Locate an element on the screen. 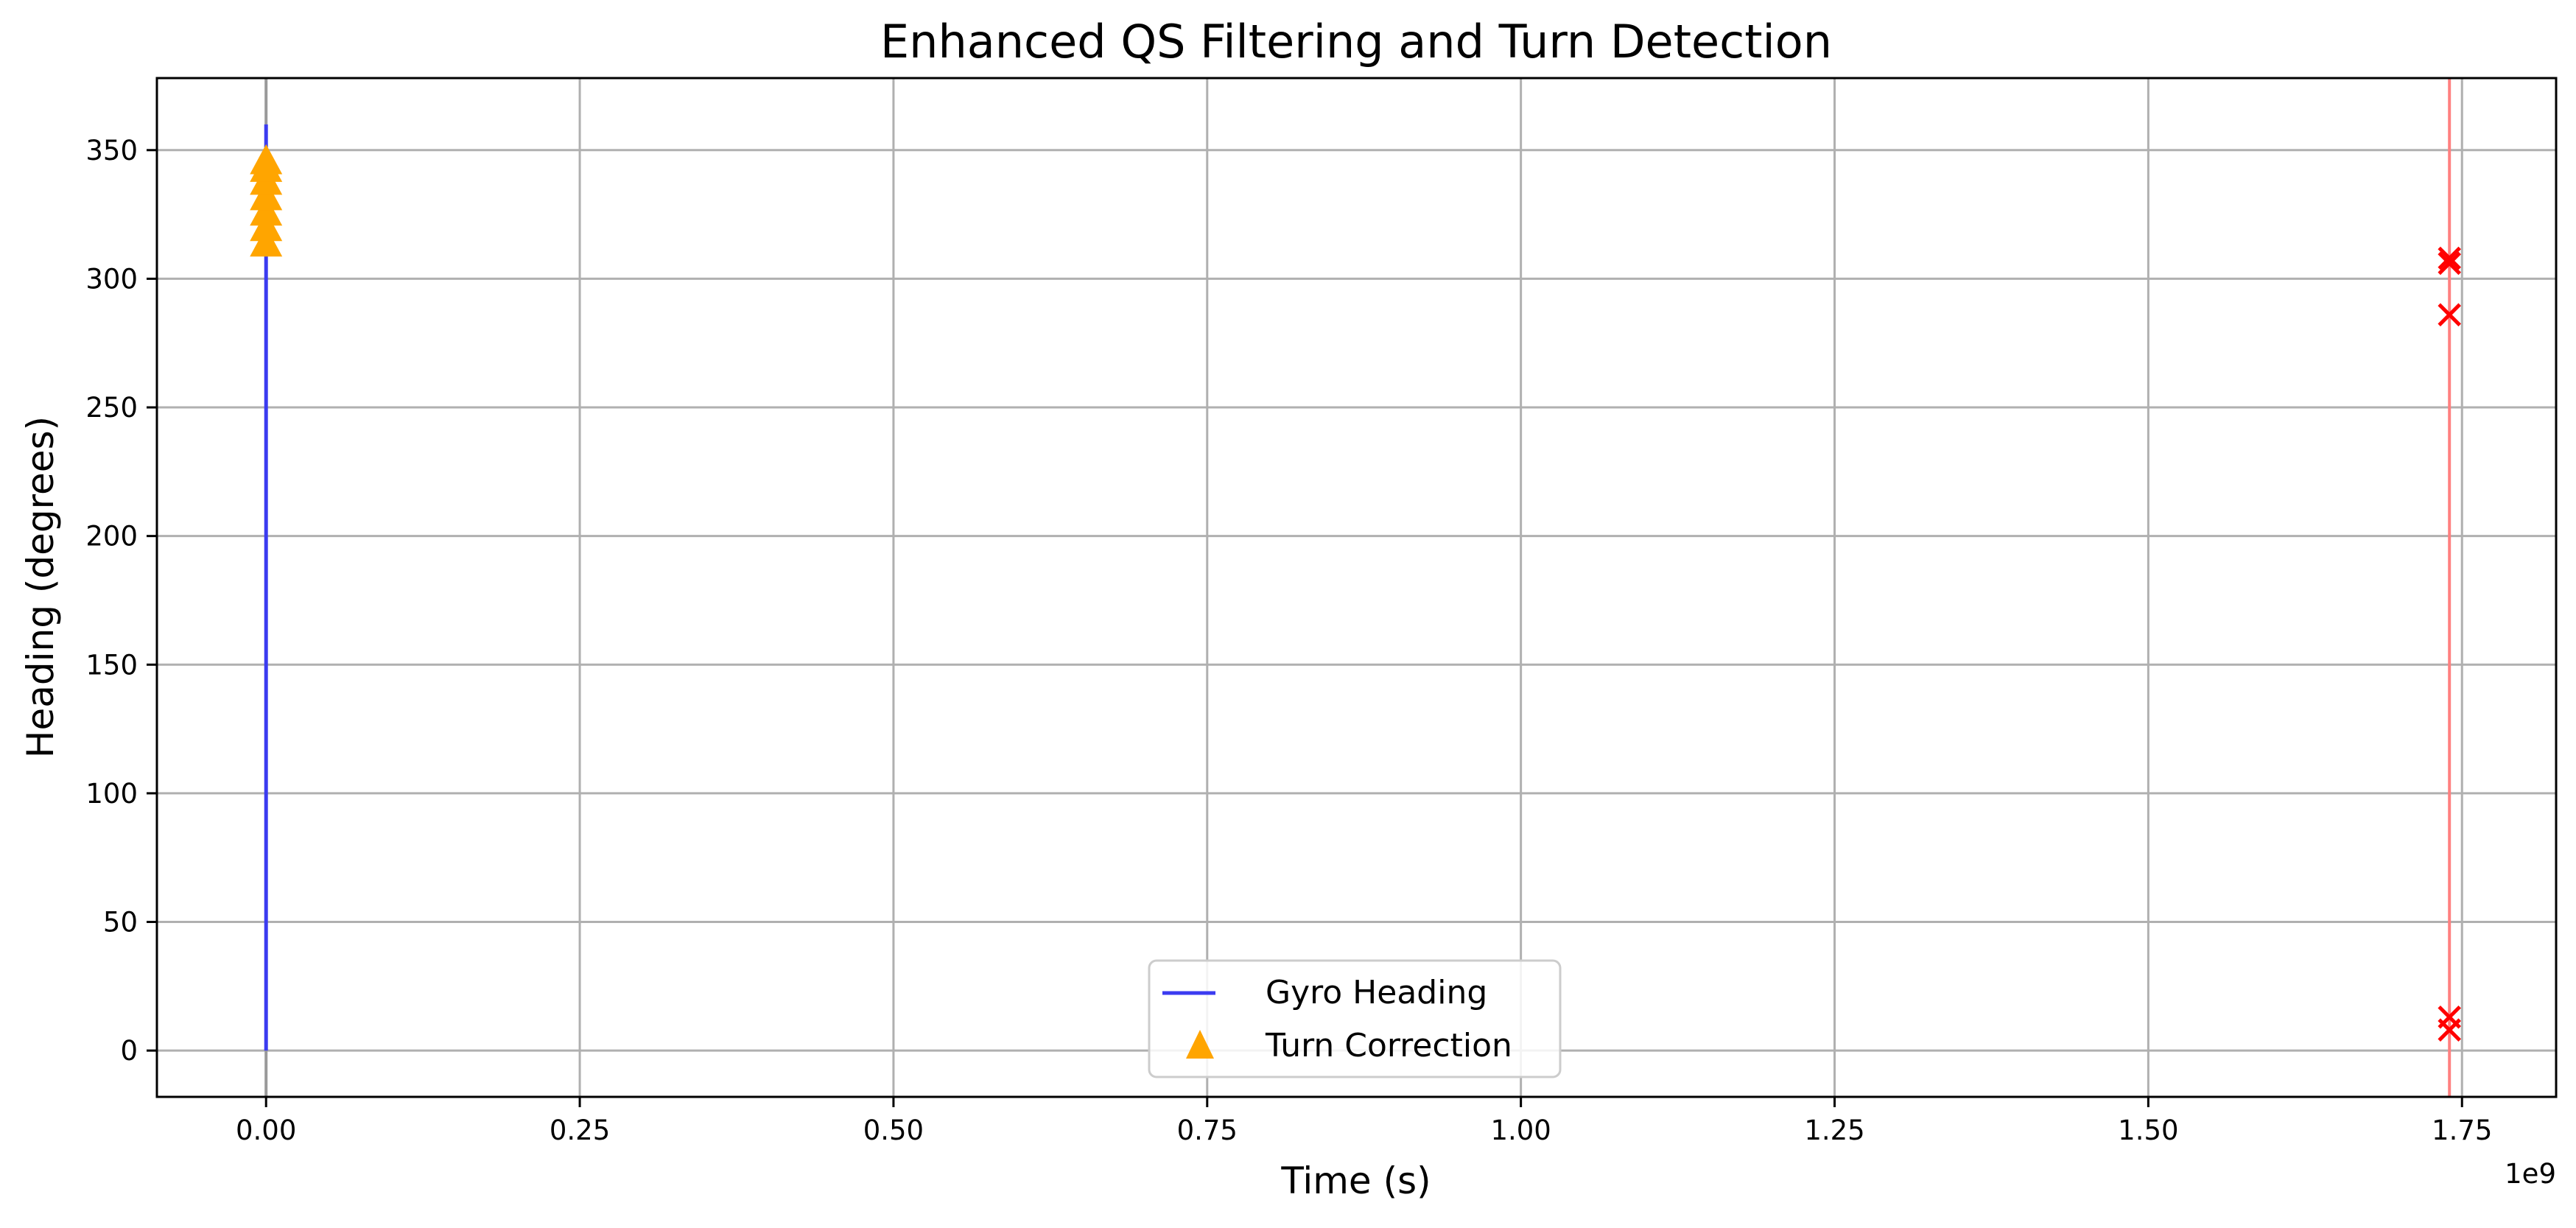  x-axis-offset-label: 1e9 is located at coordinates (2530, 1174).